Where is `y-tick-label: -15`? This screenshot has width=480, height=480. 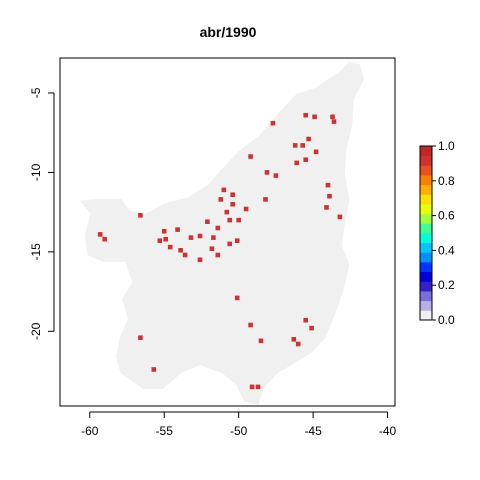
y-tick-label: -15 is located at coordinates (36, 252).